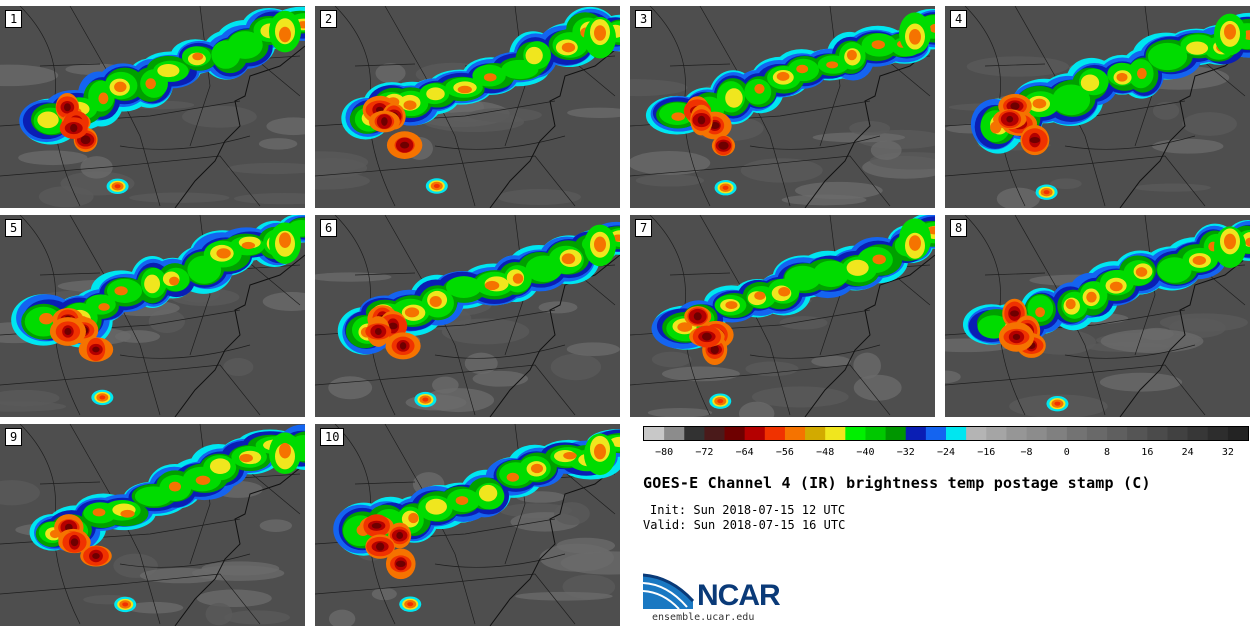  What do you see at coordinates (748, 510) in the screenshot?
I see `init-time: Init: Sun 2018-07-15 12 UTC` at bounding box center [748, 510].